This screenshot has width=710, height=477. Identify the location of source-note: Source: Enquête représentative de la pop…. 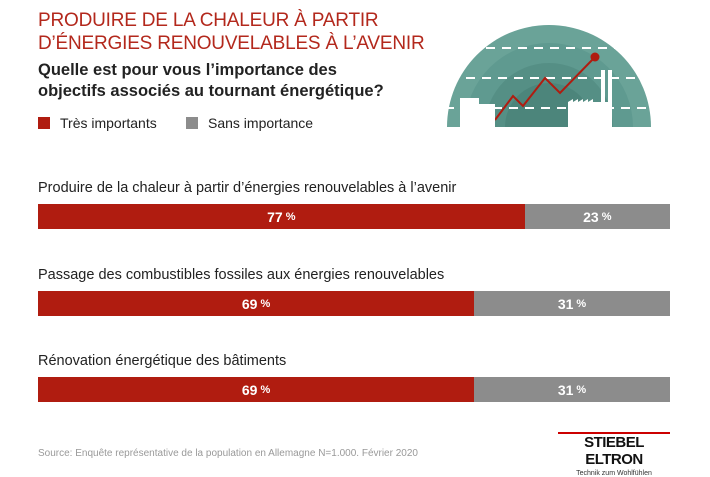
(228, 453).